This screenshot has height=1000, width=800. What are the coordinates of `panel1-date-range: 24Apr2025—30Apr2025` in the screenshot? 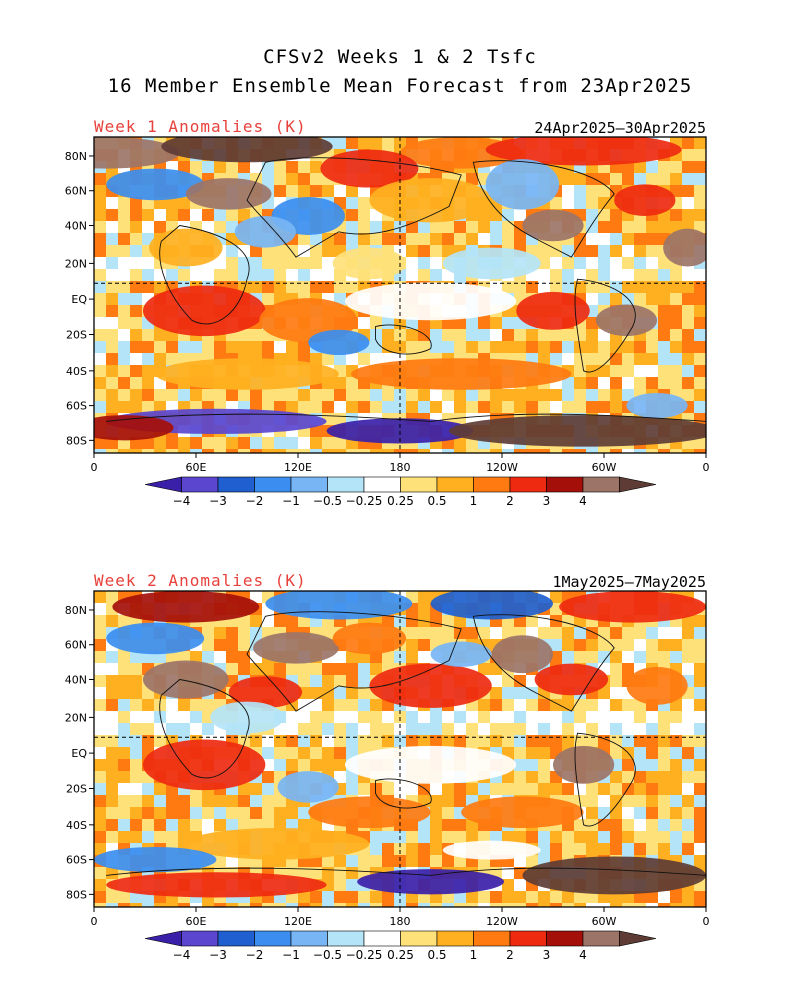 It's located at (620, 128).